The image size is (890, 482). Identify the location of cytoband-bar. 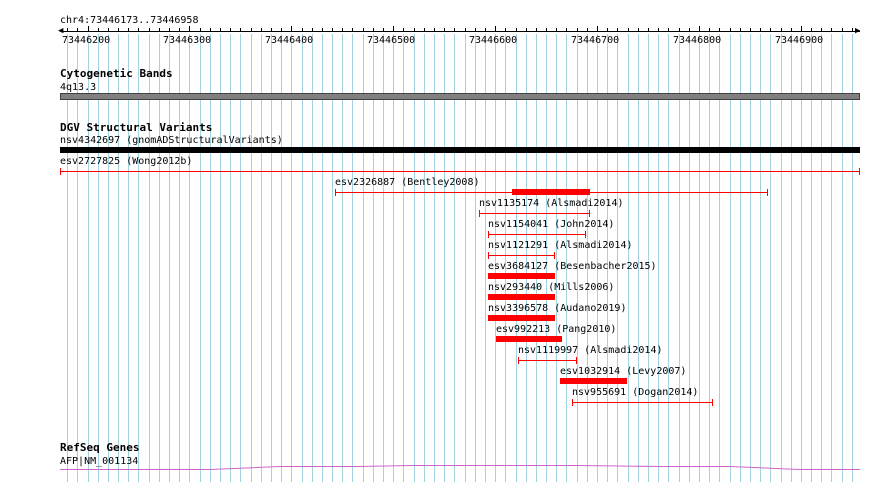
(460, 96).